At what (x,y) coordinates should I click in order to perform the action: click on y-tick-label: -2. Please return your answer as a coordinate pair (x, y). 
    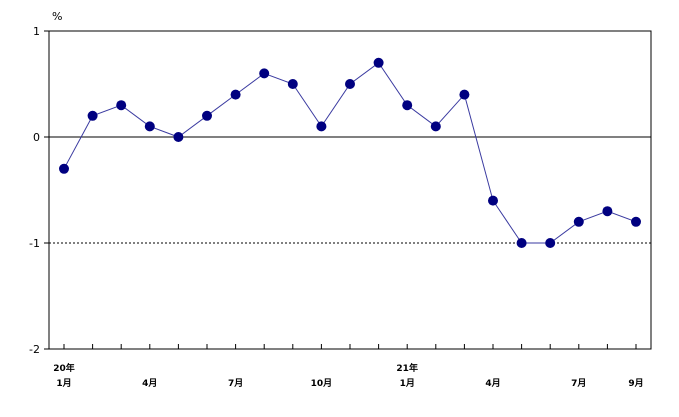
    Looking at the image, I should click on (34, 349).